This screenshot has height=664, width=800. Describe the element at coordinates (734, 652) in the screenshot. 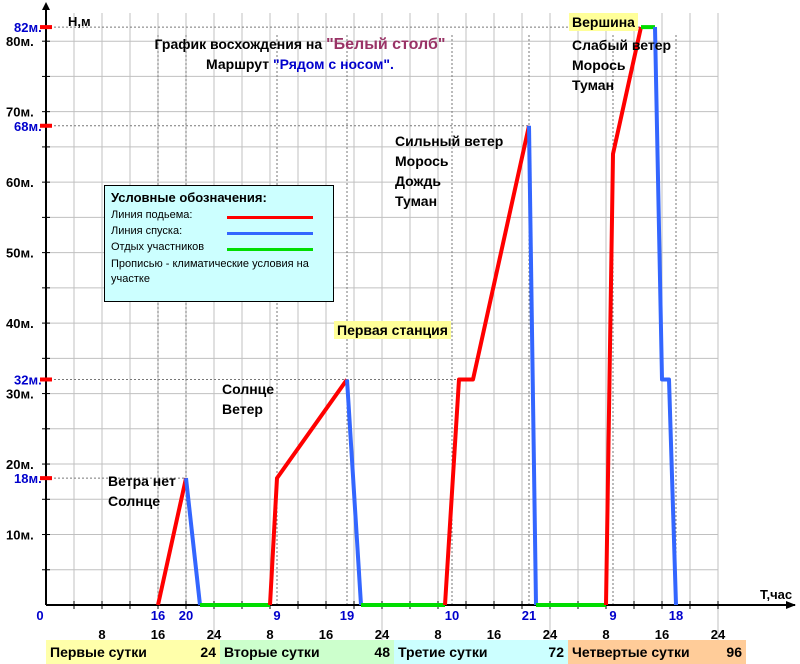

I see `day-4-end: 96` at that location.